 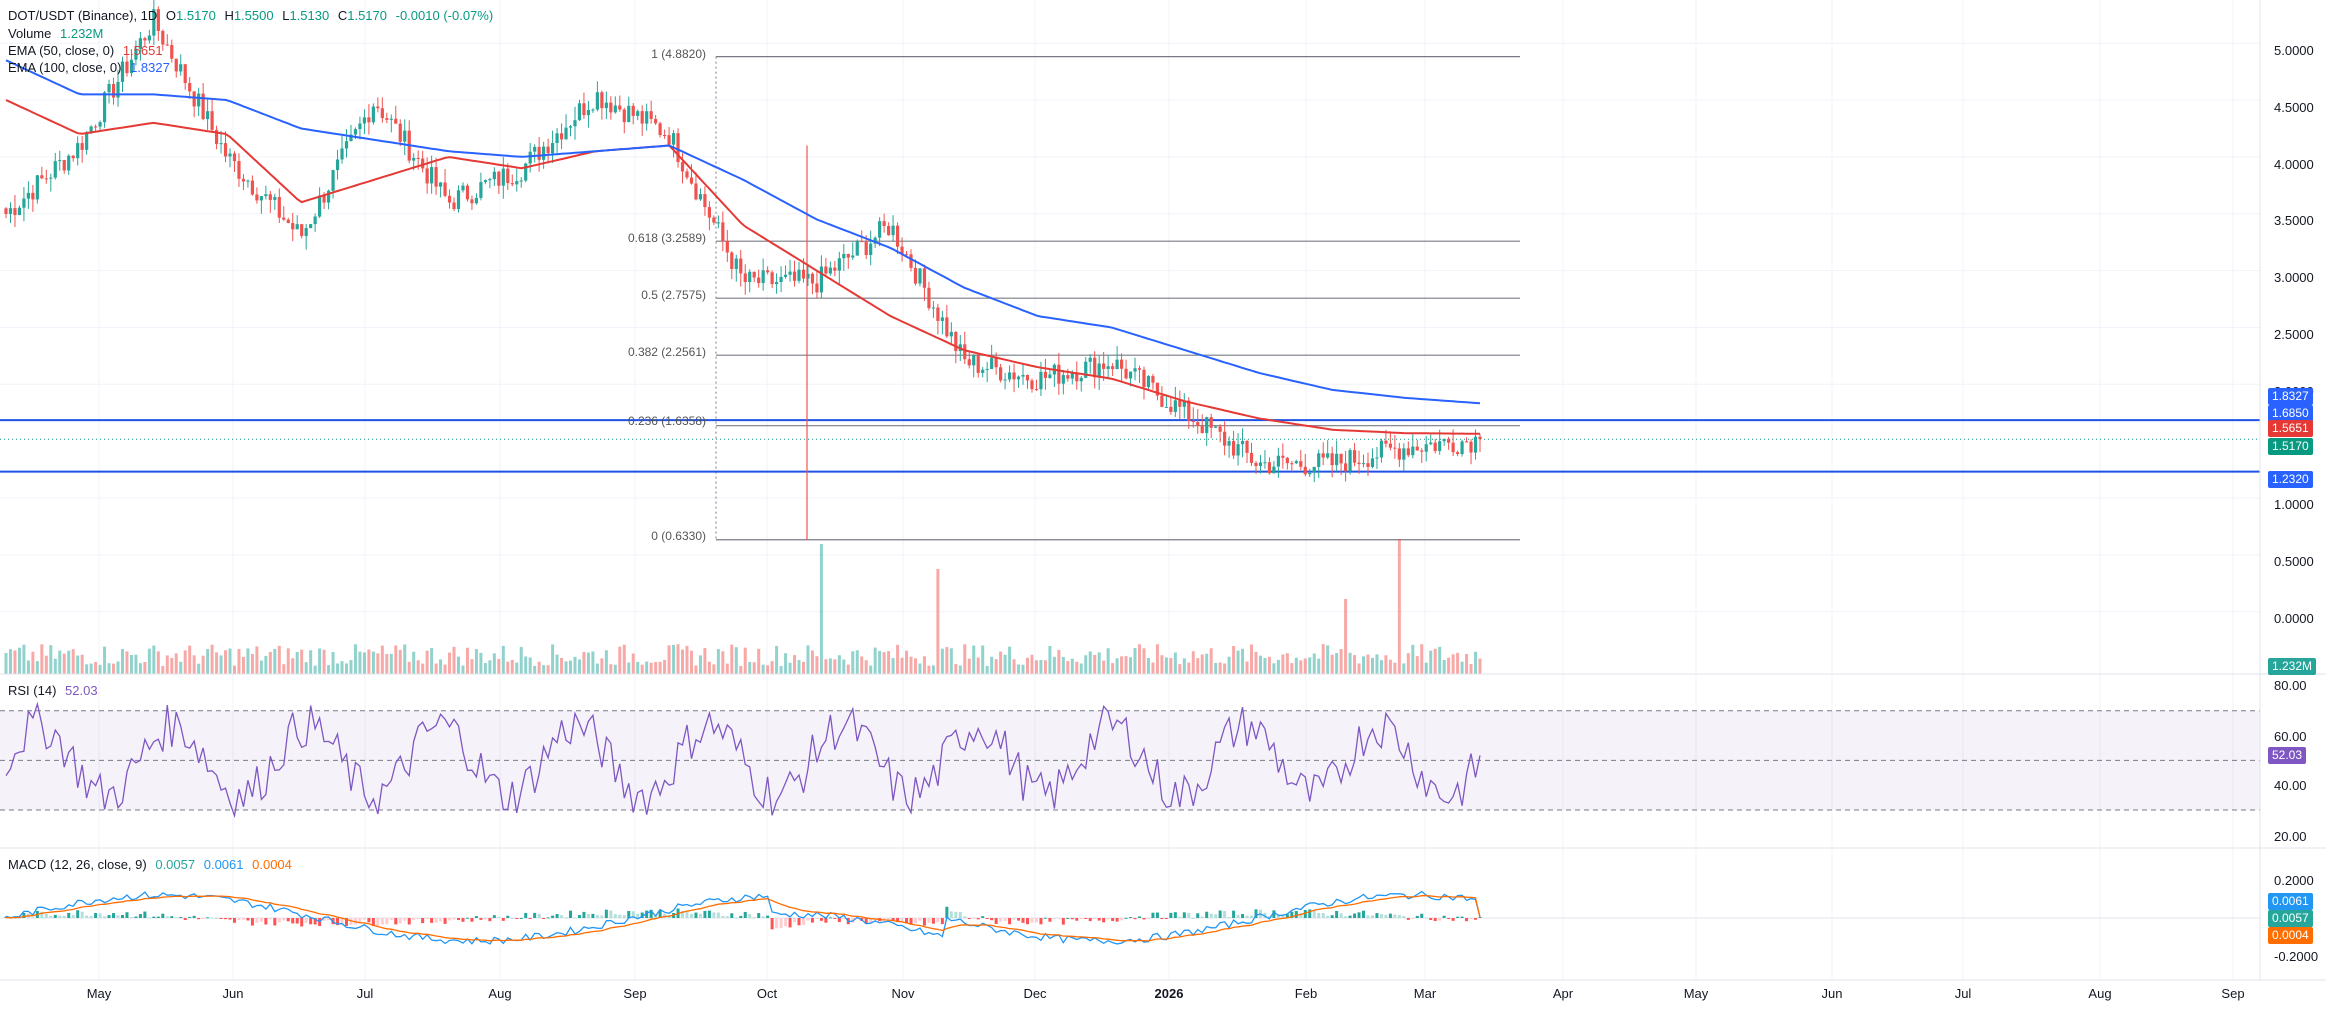 I want to click on rsi-legend: RSI (14) 52.03, so click(x=55, y=690).